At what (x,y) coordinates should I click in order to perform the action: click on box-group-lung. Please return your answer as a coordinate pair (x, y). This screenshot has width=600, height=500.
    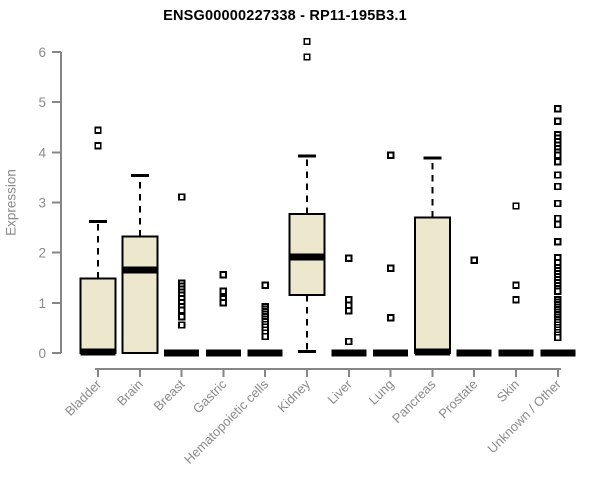
    Looking at the image, I should click on (391, 254).